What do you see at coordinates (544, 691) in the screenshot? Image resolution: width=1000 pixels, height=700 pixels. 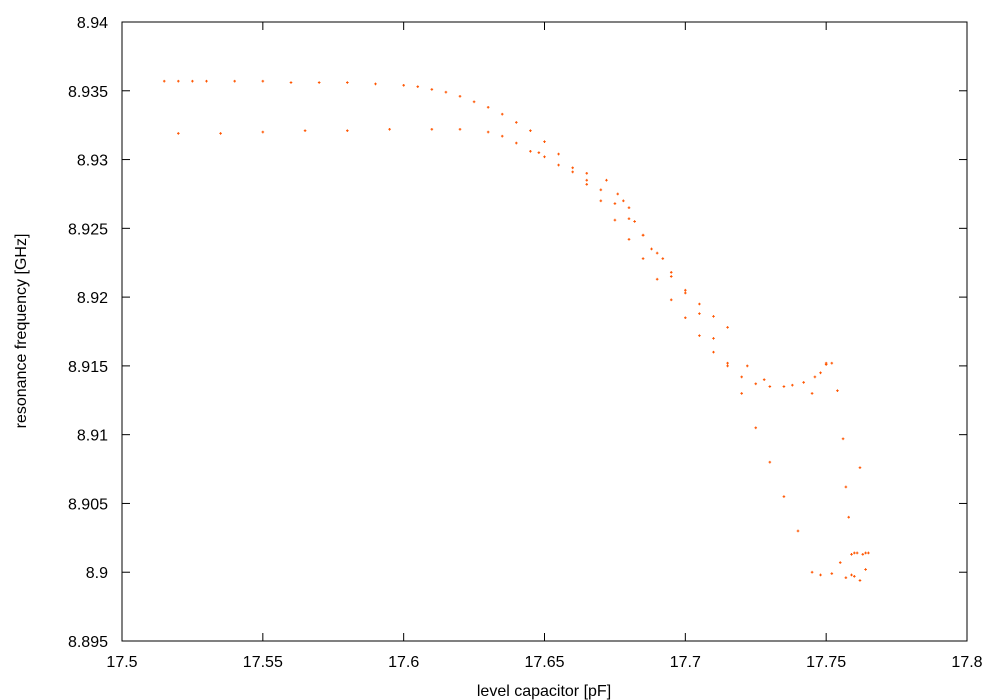 I see `x-axis-label: level capacitor [pF]` at bounding box center [544, 691].